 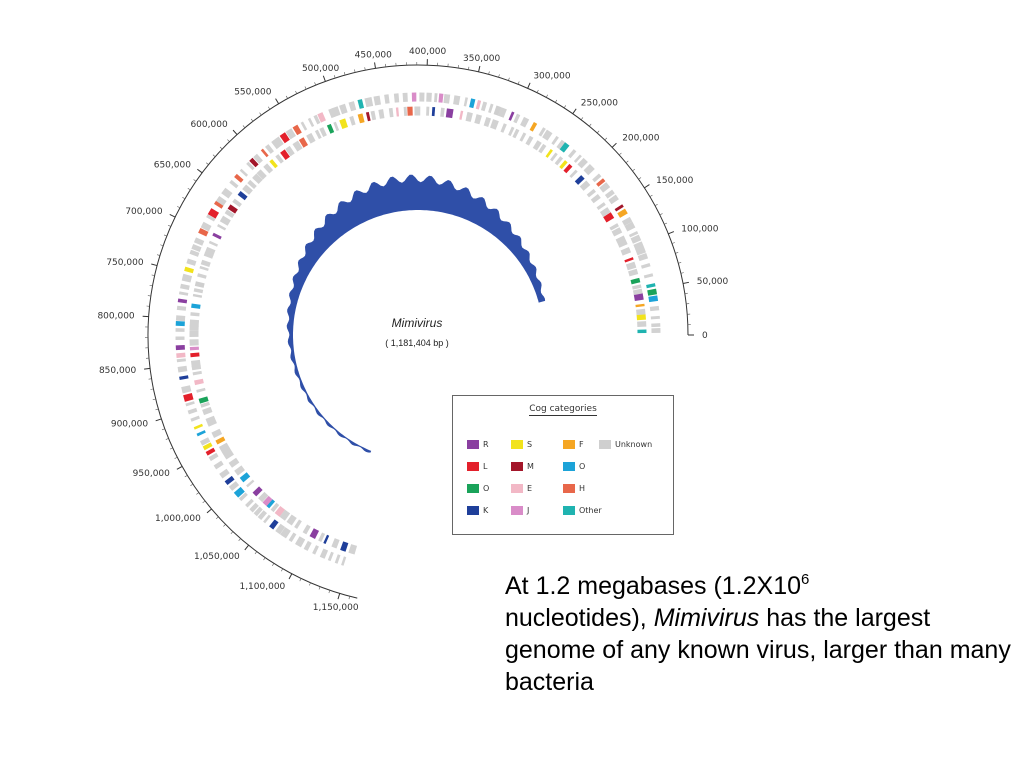 What do you see at coordinates (478, 488) in the screenshot?
I see `legend-item: O` at bounding box center [478, 488].